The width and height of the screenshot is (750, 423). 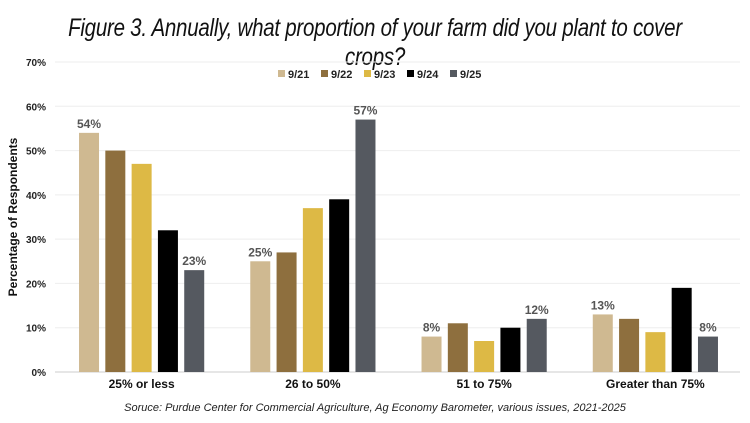 I want to click on legend-label: 9/23, so click(x=384, y=75).